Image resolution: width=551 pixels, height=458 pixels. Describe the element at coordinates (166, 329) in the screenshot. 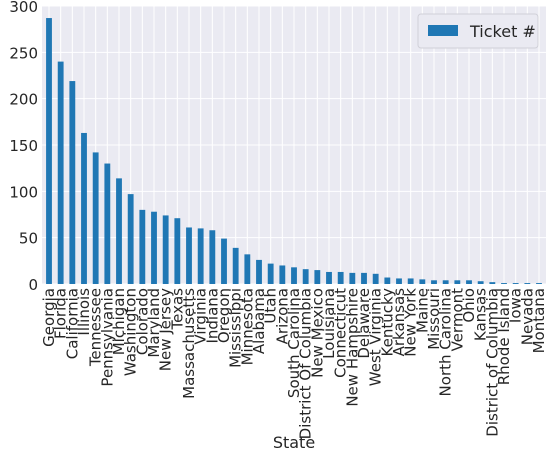

I see `x-tick-label: New Jersey` at that location.